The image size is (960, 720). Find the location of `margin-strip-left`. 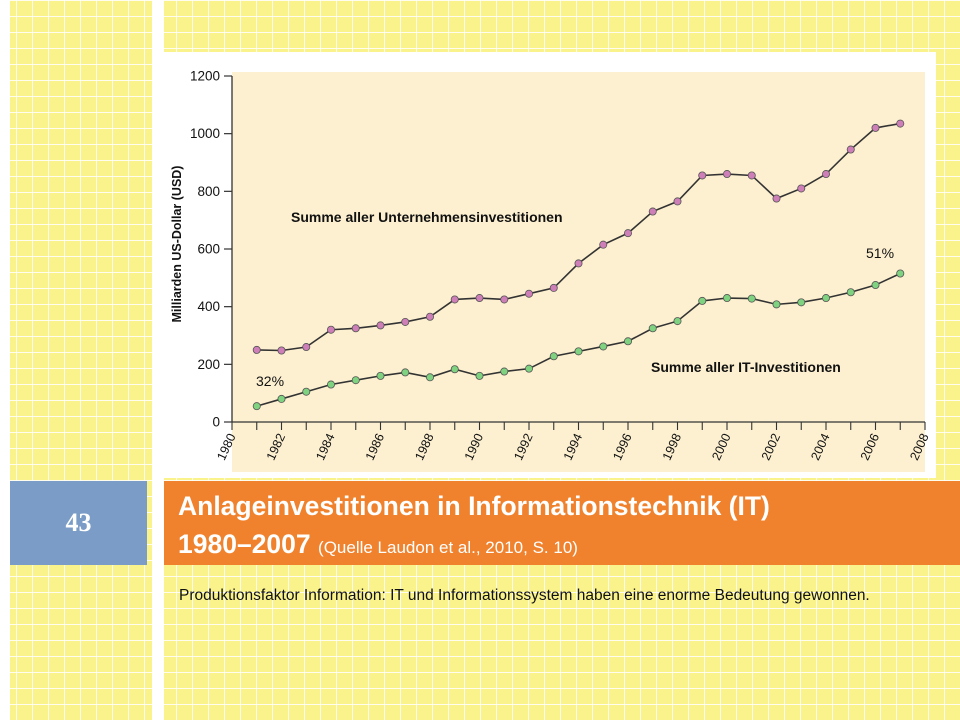

margin-strip-left is located at coordinates (5, 360).